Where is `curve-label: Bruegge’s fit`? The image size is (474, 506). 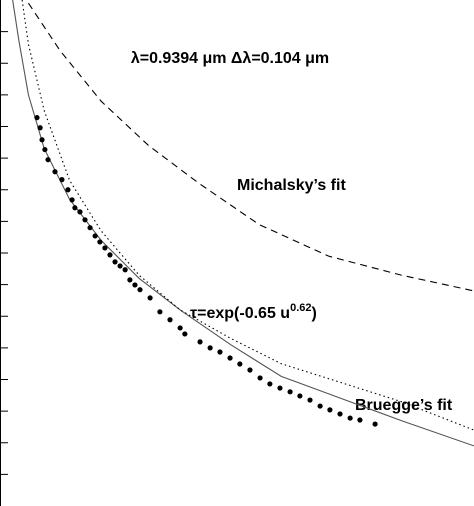 curve-label: Bruegge’s fit is located at coordinates (404, 405).